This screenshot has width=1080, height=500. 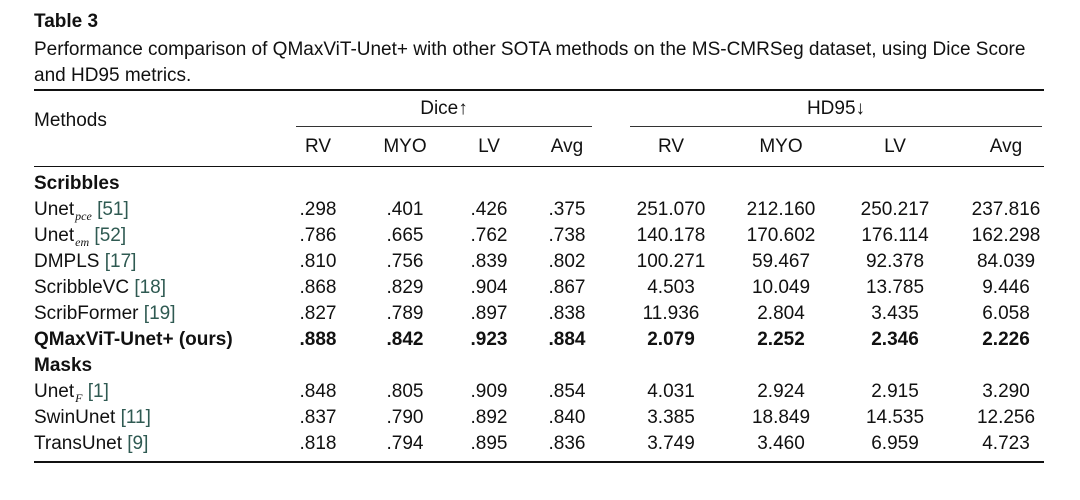 What do you see at coordinates (1006, 417) in the screenshot?
I see `table-cell: 12.256` at bounding box center [1006, 417].